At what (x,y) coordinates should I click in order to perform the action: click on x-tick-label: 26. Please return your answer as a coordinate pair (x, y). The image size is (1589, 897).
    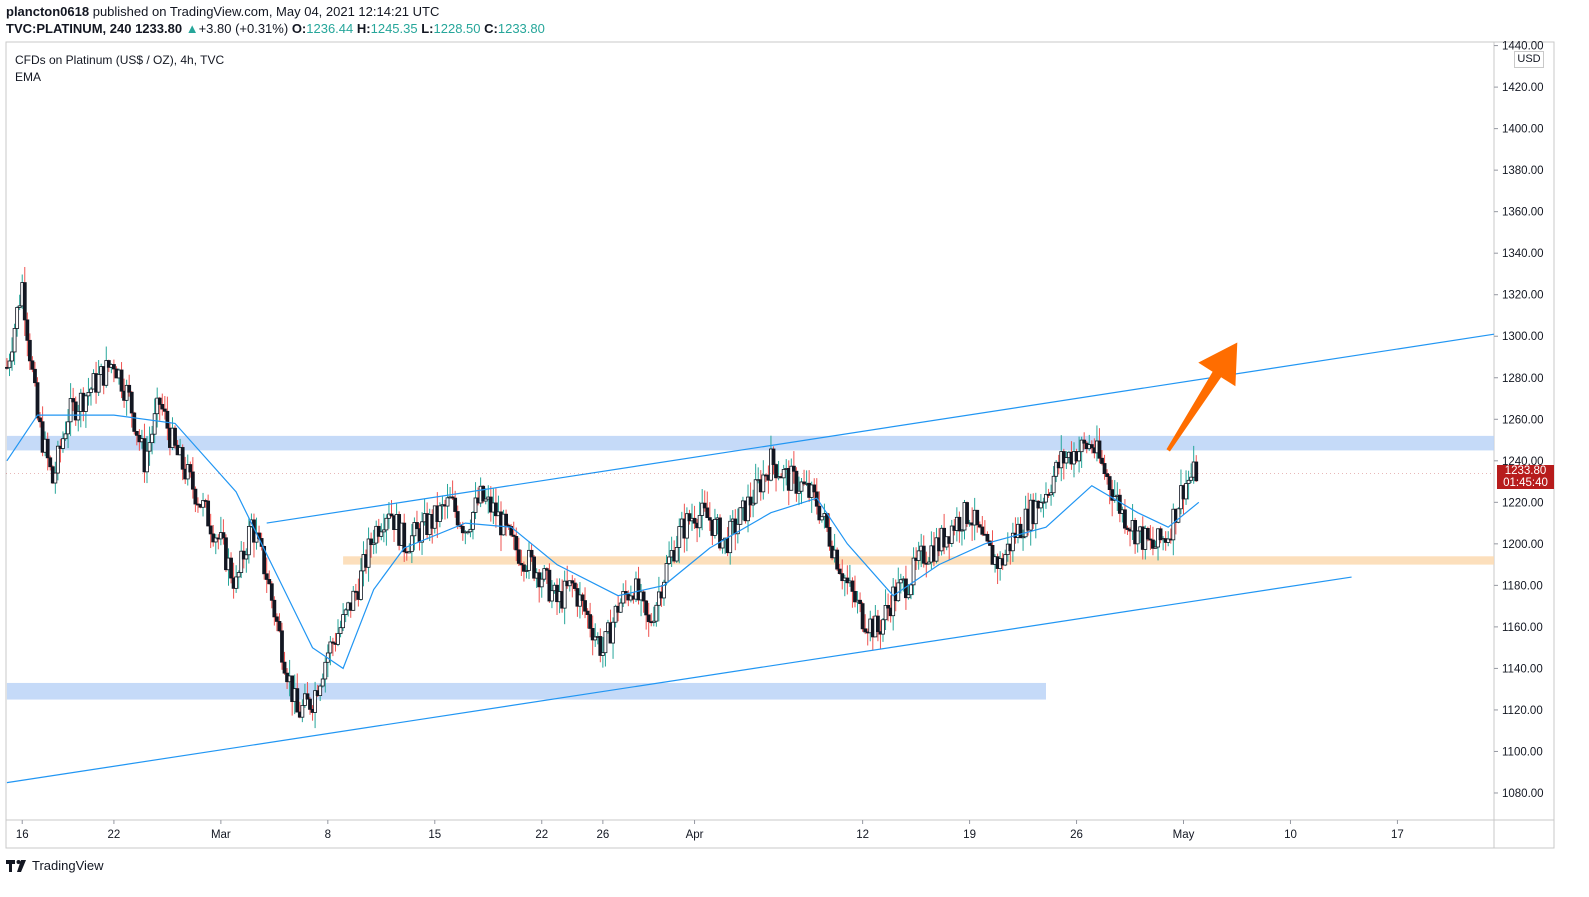
    Looking at the image, I should click on (602, 835).